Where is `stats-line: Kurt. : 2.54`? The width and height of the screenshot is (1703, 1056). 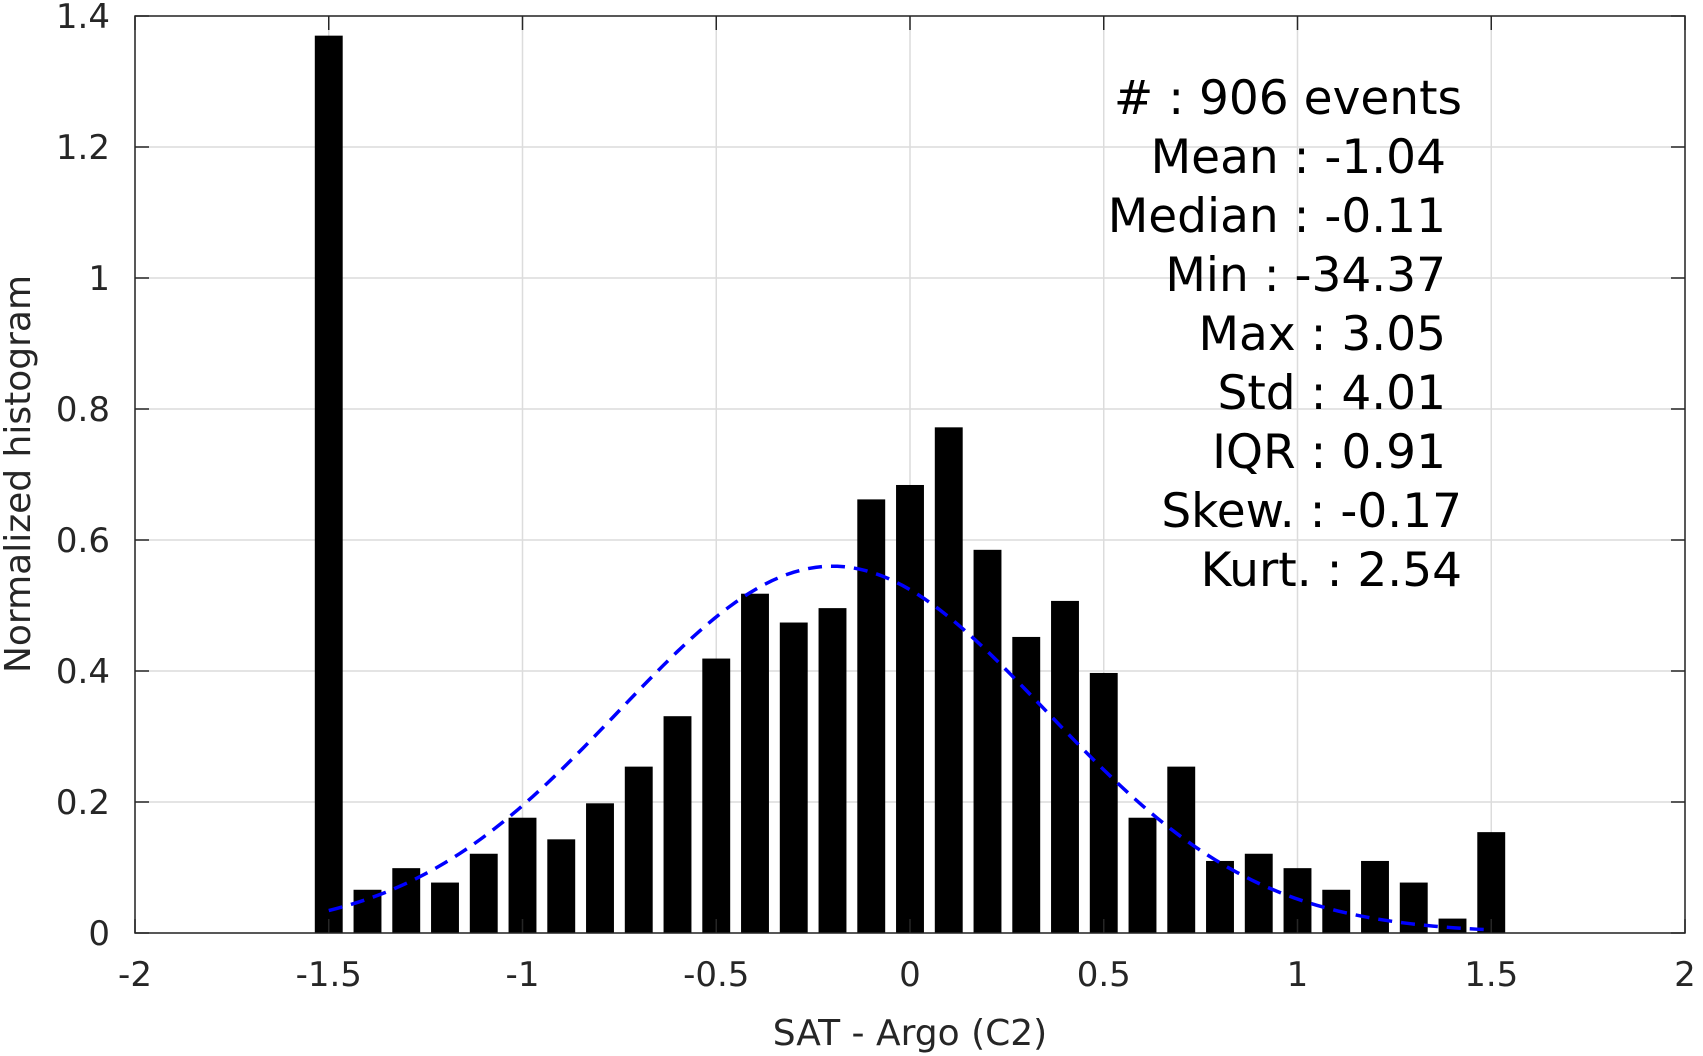 stats-line: Kurt. : 2.54 is located at coordinates (1331, 570).